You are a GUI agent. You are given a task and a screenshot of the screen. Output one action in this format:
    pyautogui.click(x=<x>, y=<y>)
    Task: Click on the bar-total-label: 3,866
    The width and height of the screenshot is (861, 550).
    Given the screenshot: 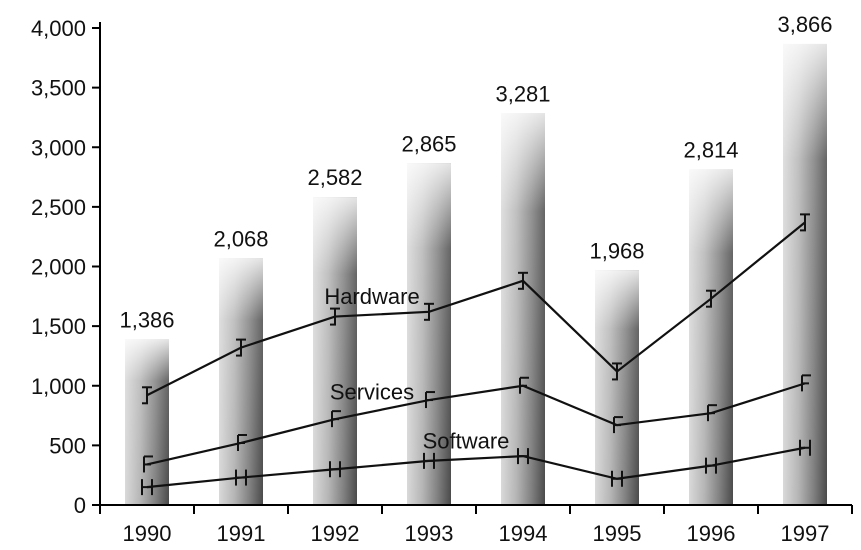 What is the action you would take?
    pyautogui.click(x=804, y=24)
    